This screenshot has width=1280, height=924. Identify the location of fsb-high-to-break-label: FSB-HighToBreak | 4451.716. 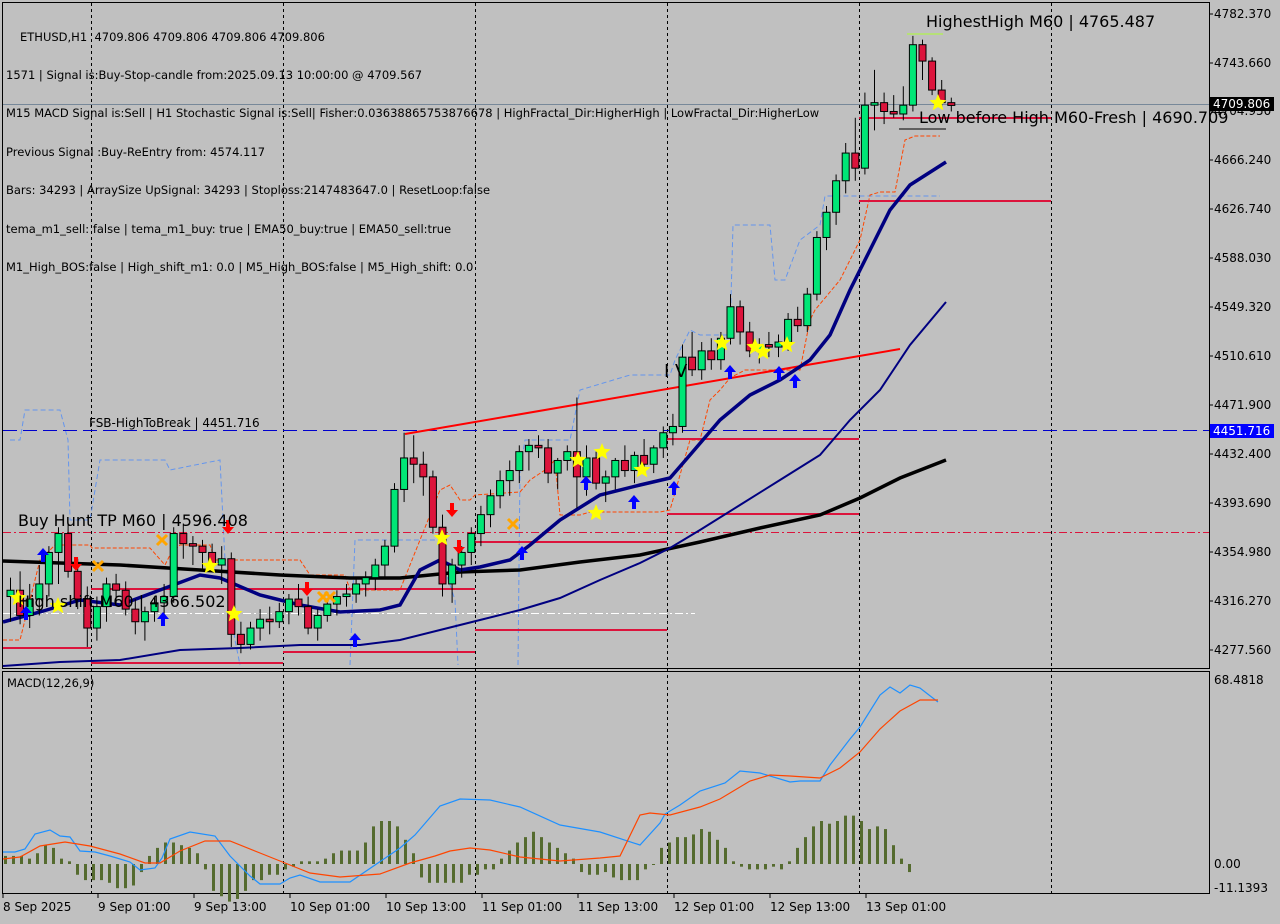
(174, 423).